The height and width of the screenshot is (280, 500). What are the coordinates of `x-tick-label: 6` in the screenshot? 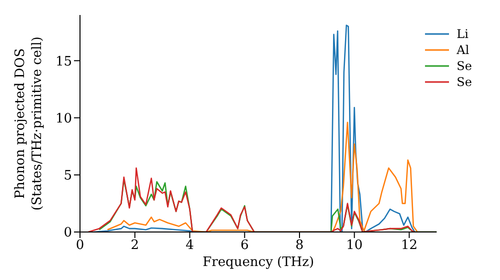 It's located at (244, 246).